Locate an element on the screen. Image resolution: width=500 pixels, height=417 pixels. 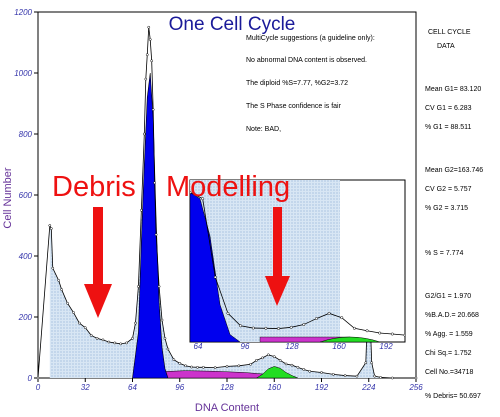
x-tick-label: 32 is located at coordinates (85, 387).